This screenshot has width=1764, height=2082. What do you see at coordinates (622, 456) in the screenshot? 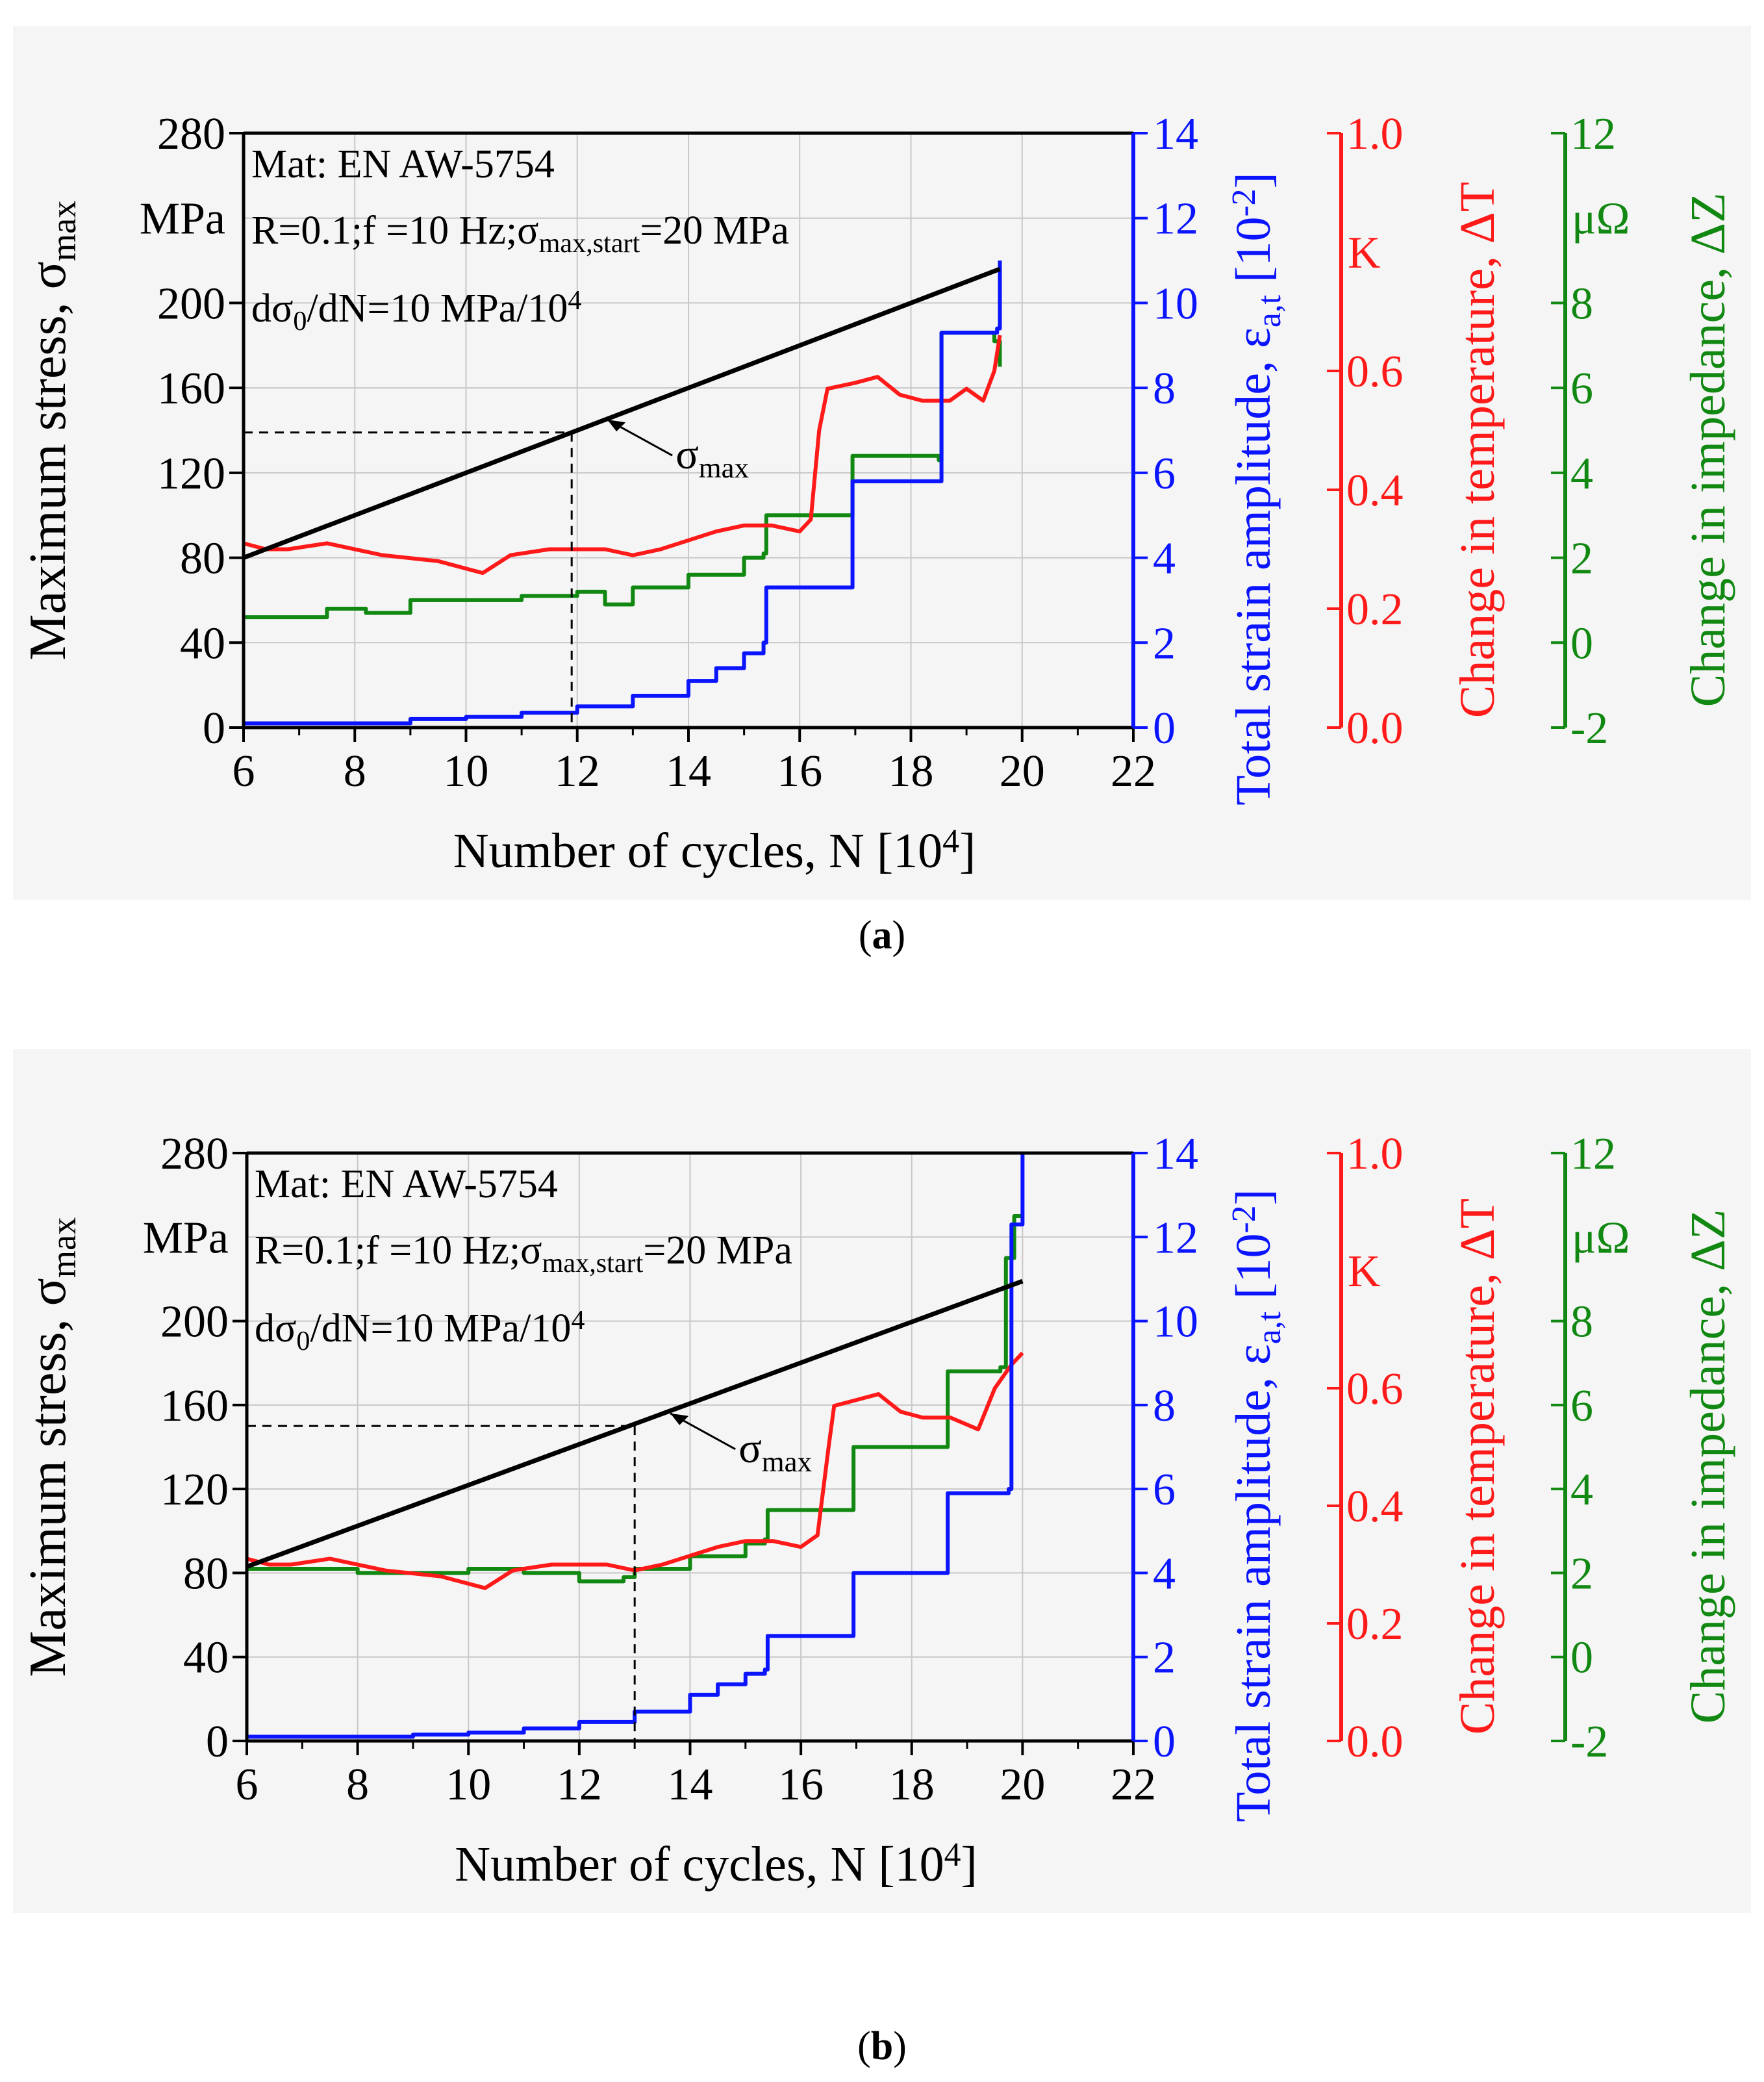
I see `series-line-temperature` at bounding box center [622, 456].